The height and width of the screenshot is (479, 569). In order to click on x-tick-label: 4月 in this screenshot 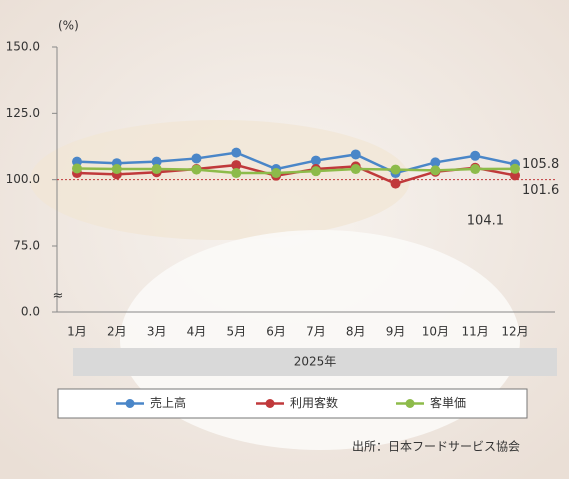, I will do `click(197, 332)`.